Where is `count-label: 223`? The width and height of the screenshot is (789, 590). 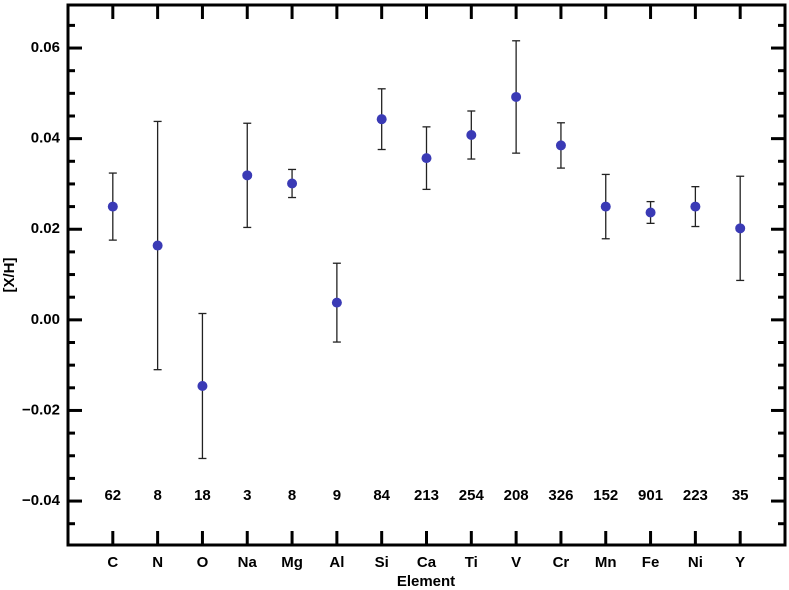
count-label: 223 is located at coordinates (695, 495).